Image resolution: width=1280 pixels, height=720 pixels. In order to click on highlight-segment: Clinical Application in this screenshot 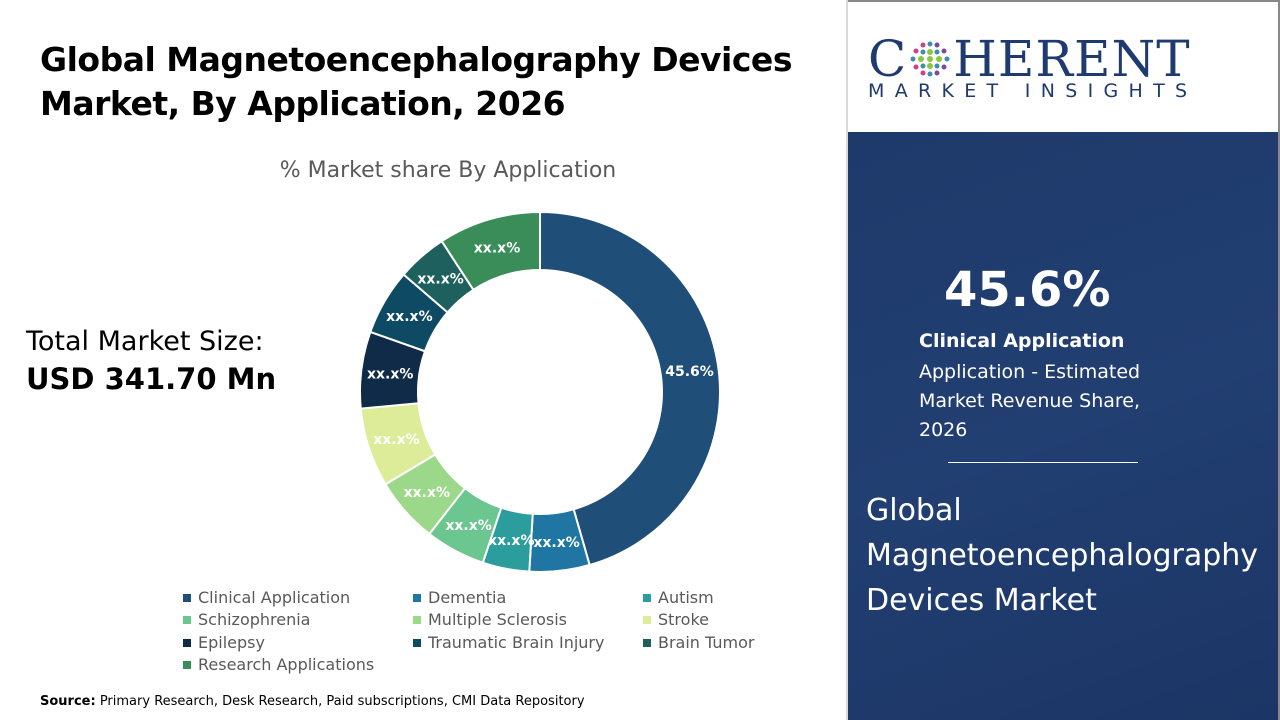, I will do `click(1022, 341)`.